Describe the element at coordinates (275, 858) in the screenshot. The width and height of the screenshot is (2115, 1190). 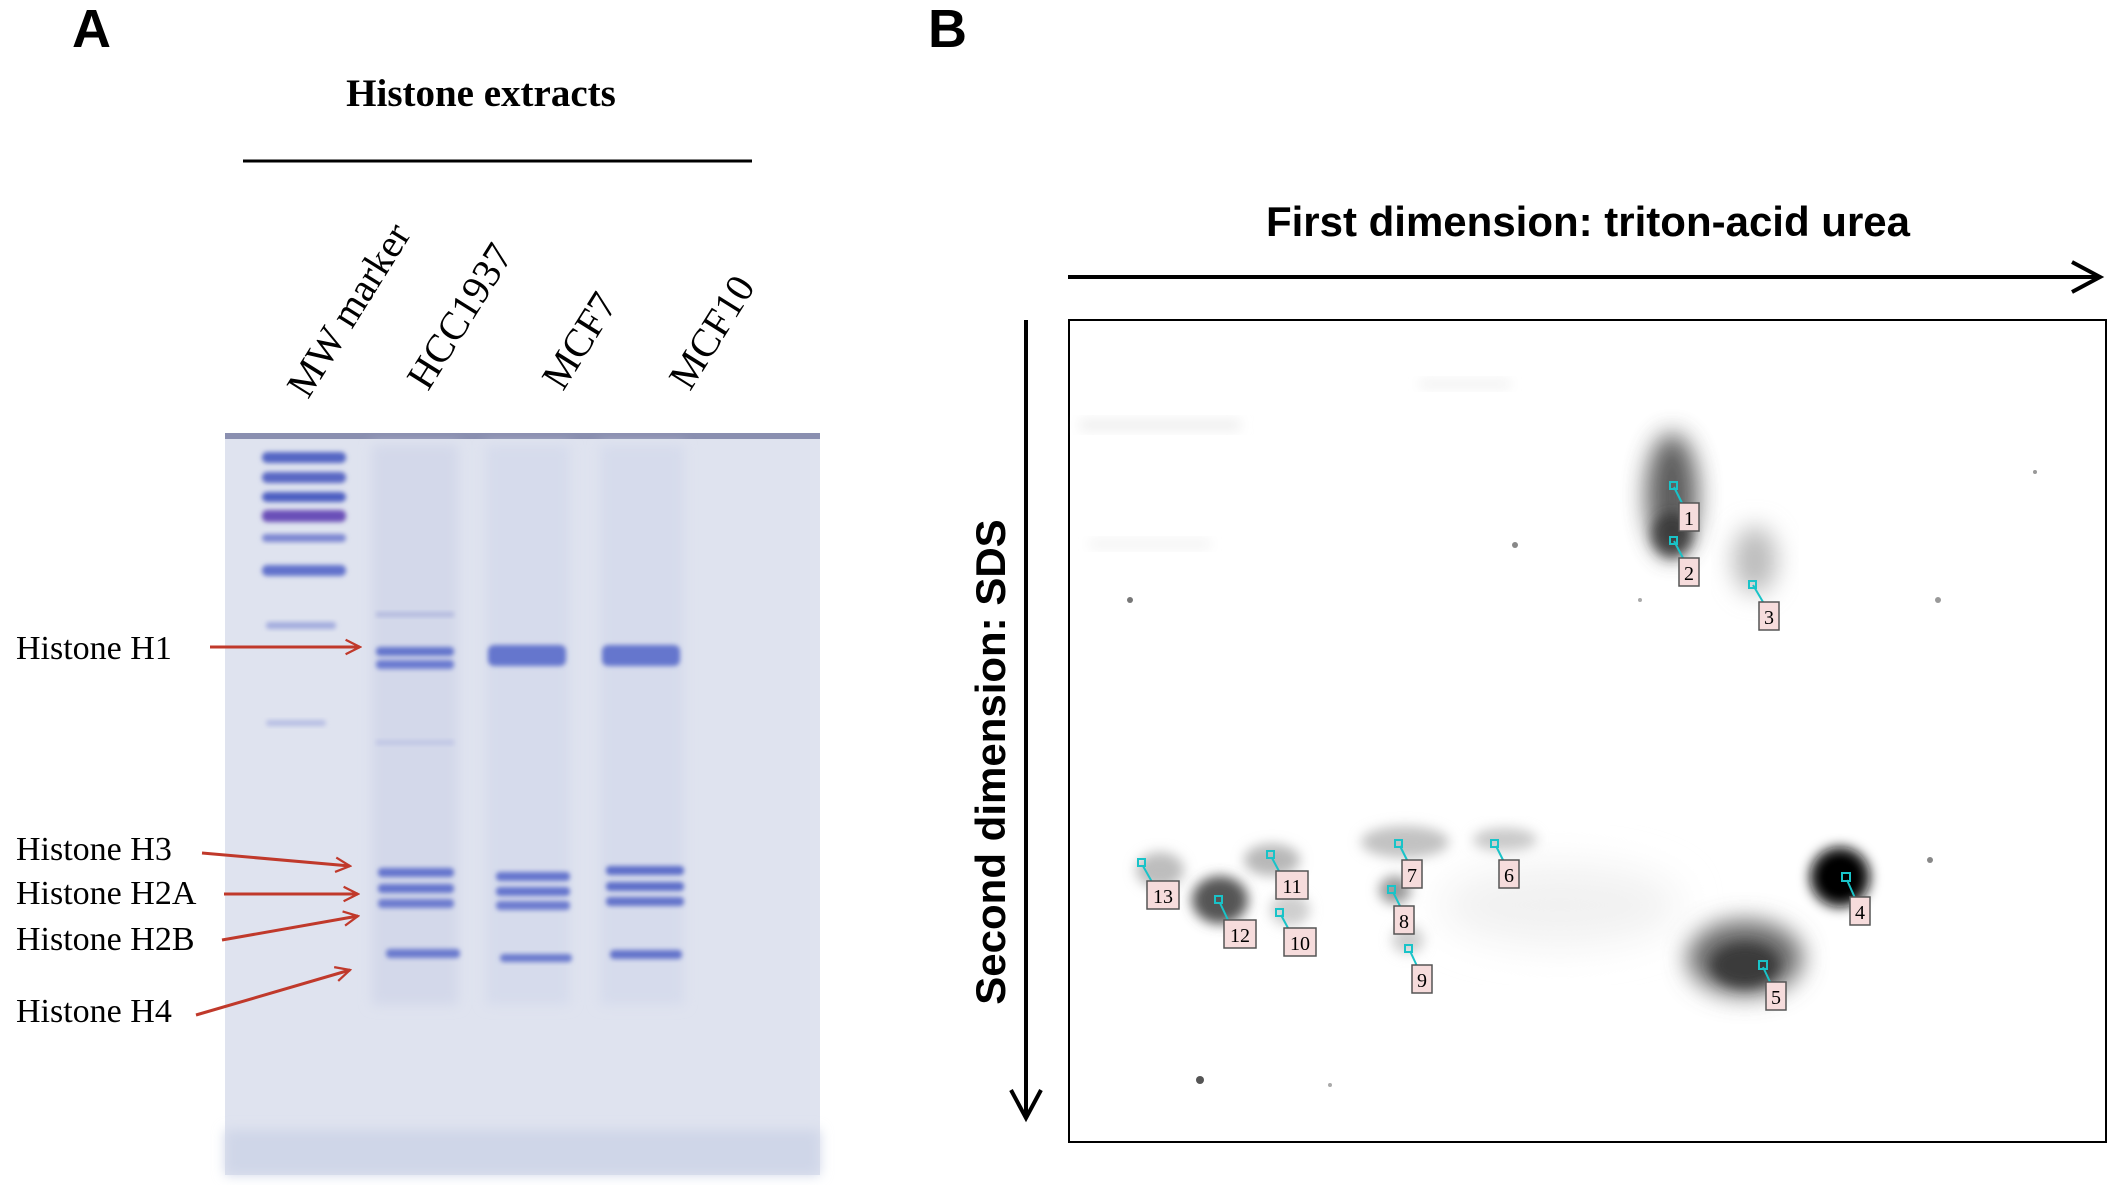
I see `arrow-h3` at that location.